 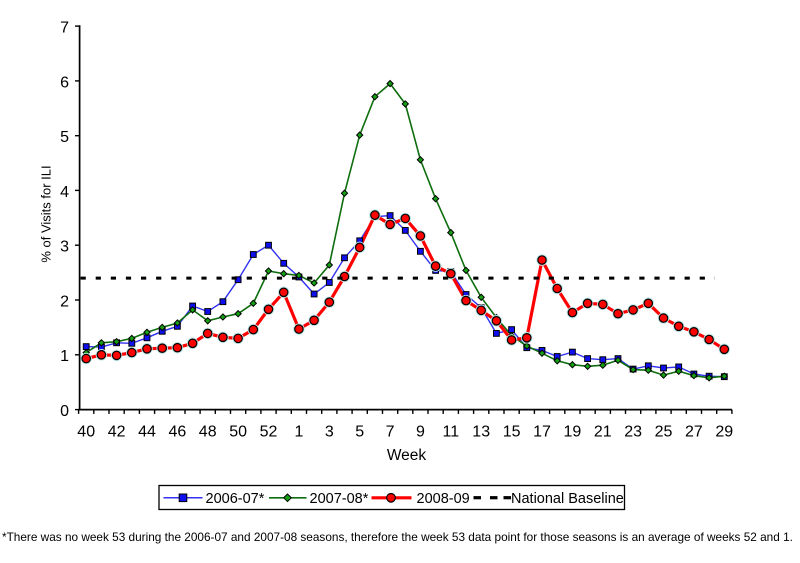 What do you see at coordinates (178, 431) in the screenshot?
I see `svg-text: 46` at bounding box center [178, 431].